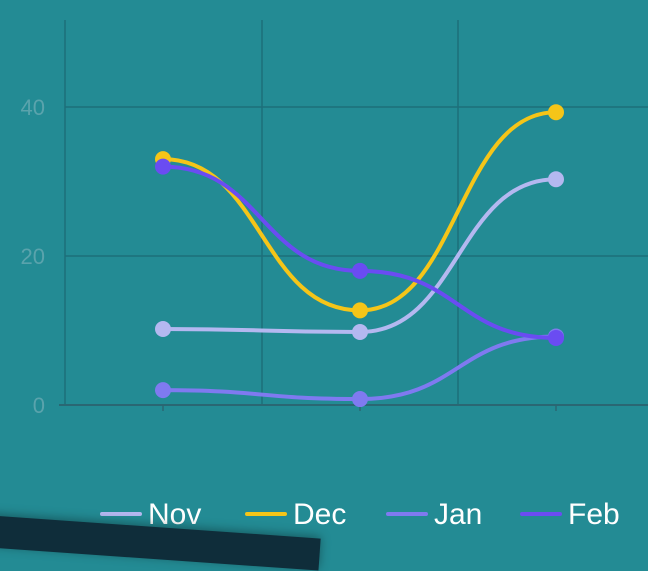 The image size is (648, 571). I want to click on y-tick-label: 20, so click(33, 256).